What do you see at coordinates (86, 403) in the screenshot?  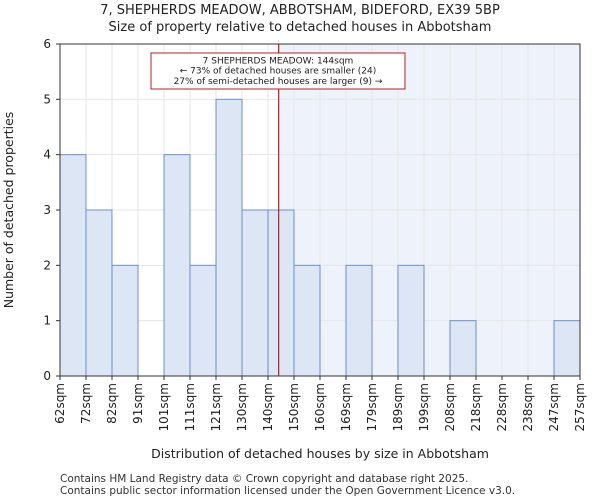 I see `x-tick-label: 72sqm` at bounding box center [86, 403].